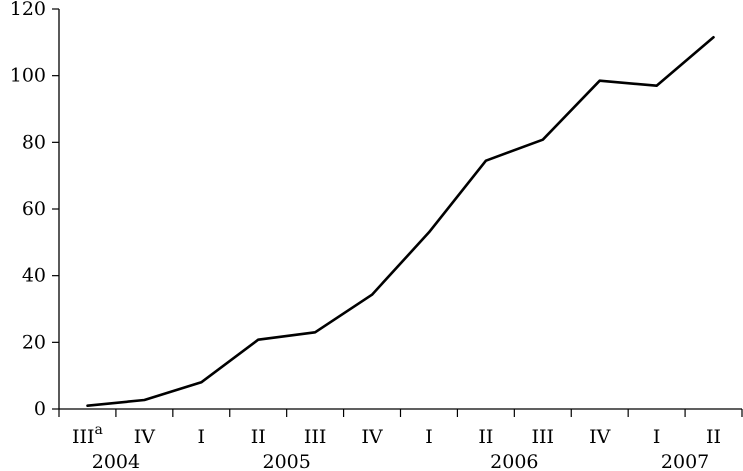 The image size is (743, 471). Describe the element at coordinates (28, 10) in the screenshot. I see `y-tick-label: 120` at that location.